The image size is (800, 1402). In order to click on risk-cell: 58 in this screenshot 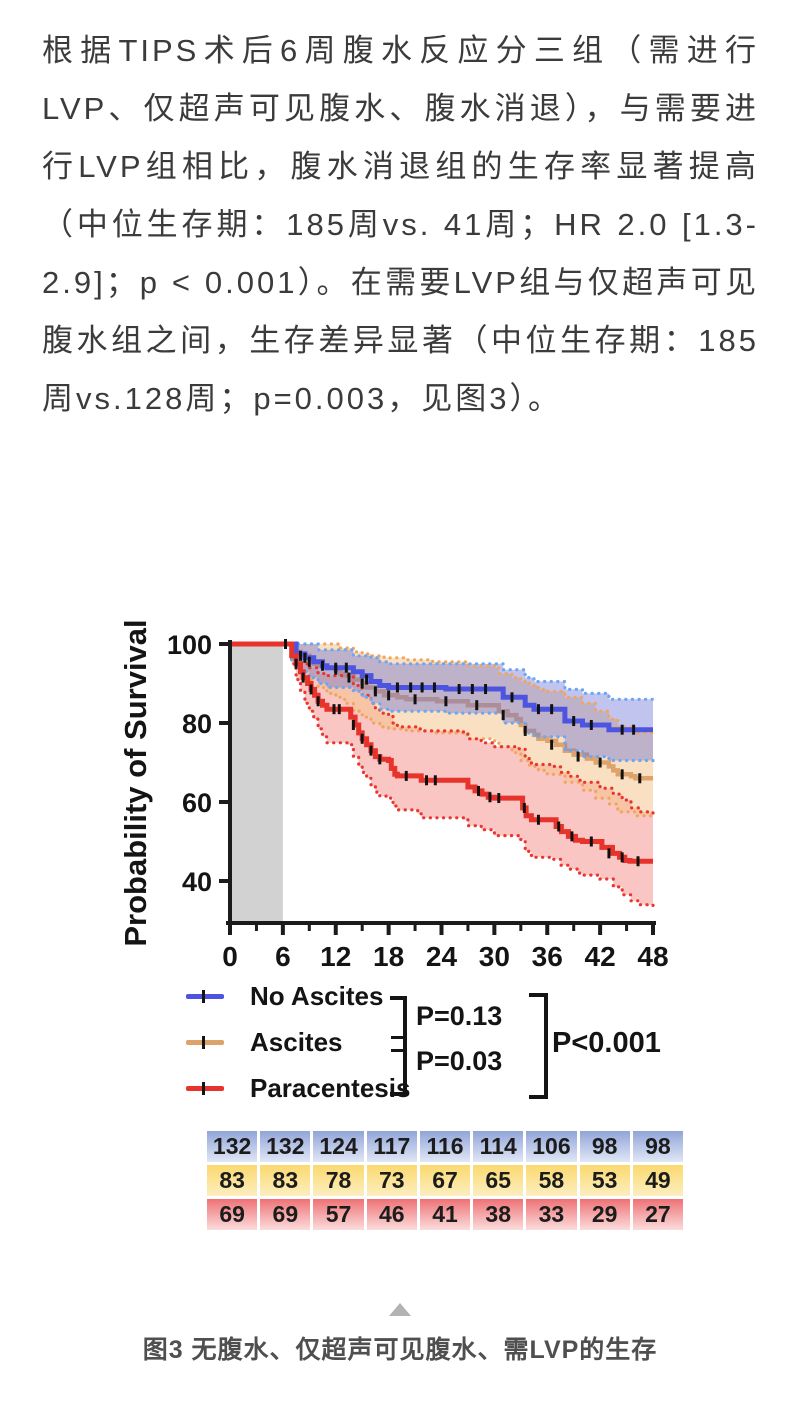, I will do `click(551, 1180)`.